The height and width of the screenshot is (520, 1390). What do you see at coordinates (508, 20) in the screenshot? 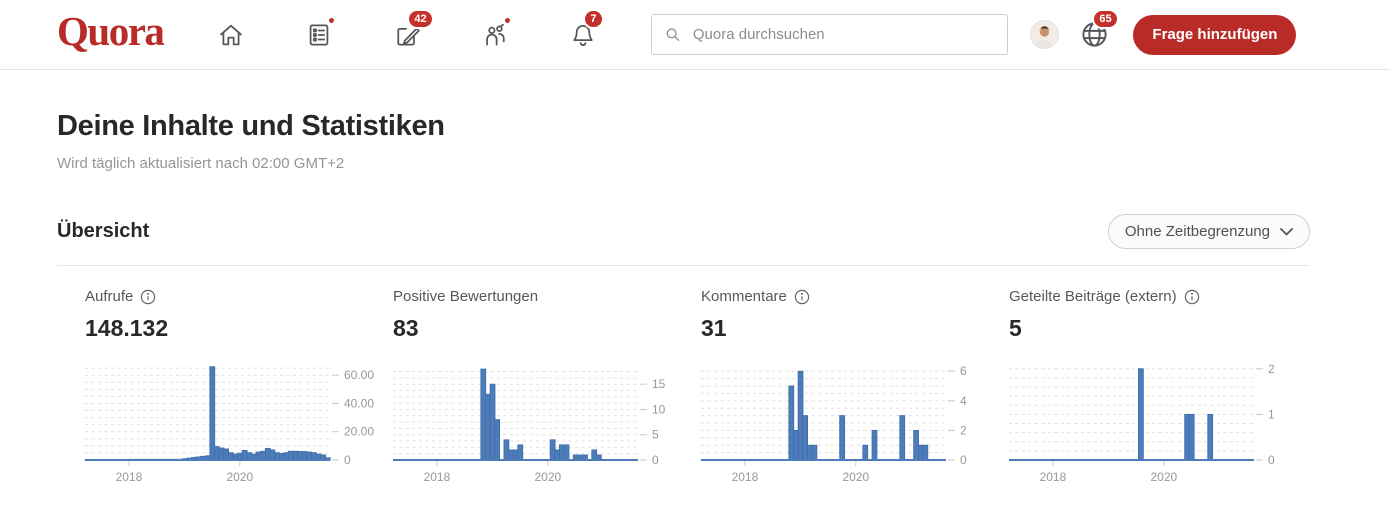
I see `spaces-notification-dot` at bounding box center [508, 20].